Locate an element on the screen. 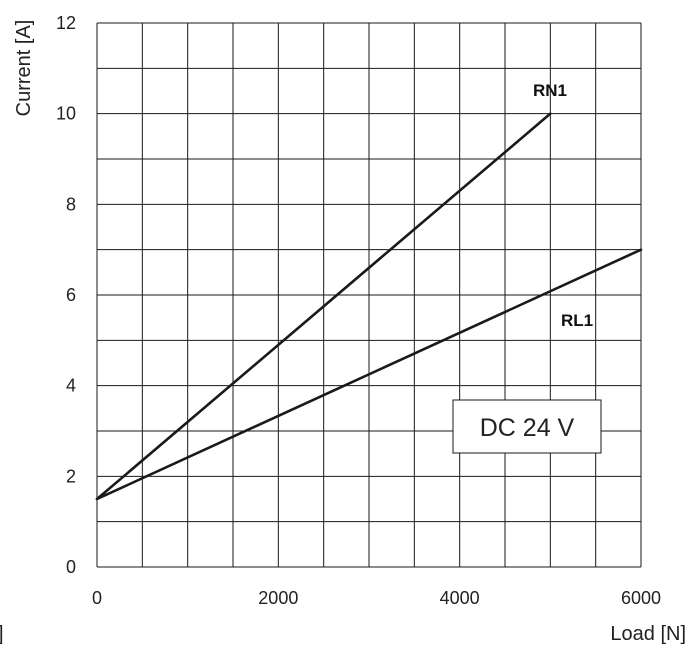  y-axis-label: Current [A] is located at coordinates (24, 68).